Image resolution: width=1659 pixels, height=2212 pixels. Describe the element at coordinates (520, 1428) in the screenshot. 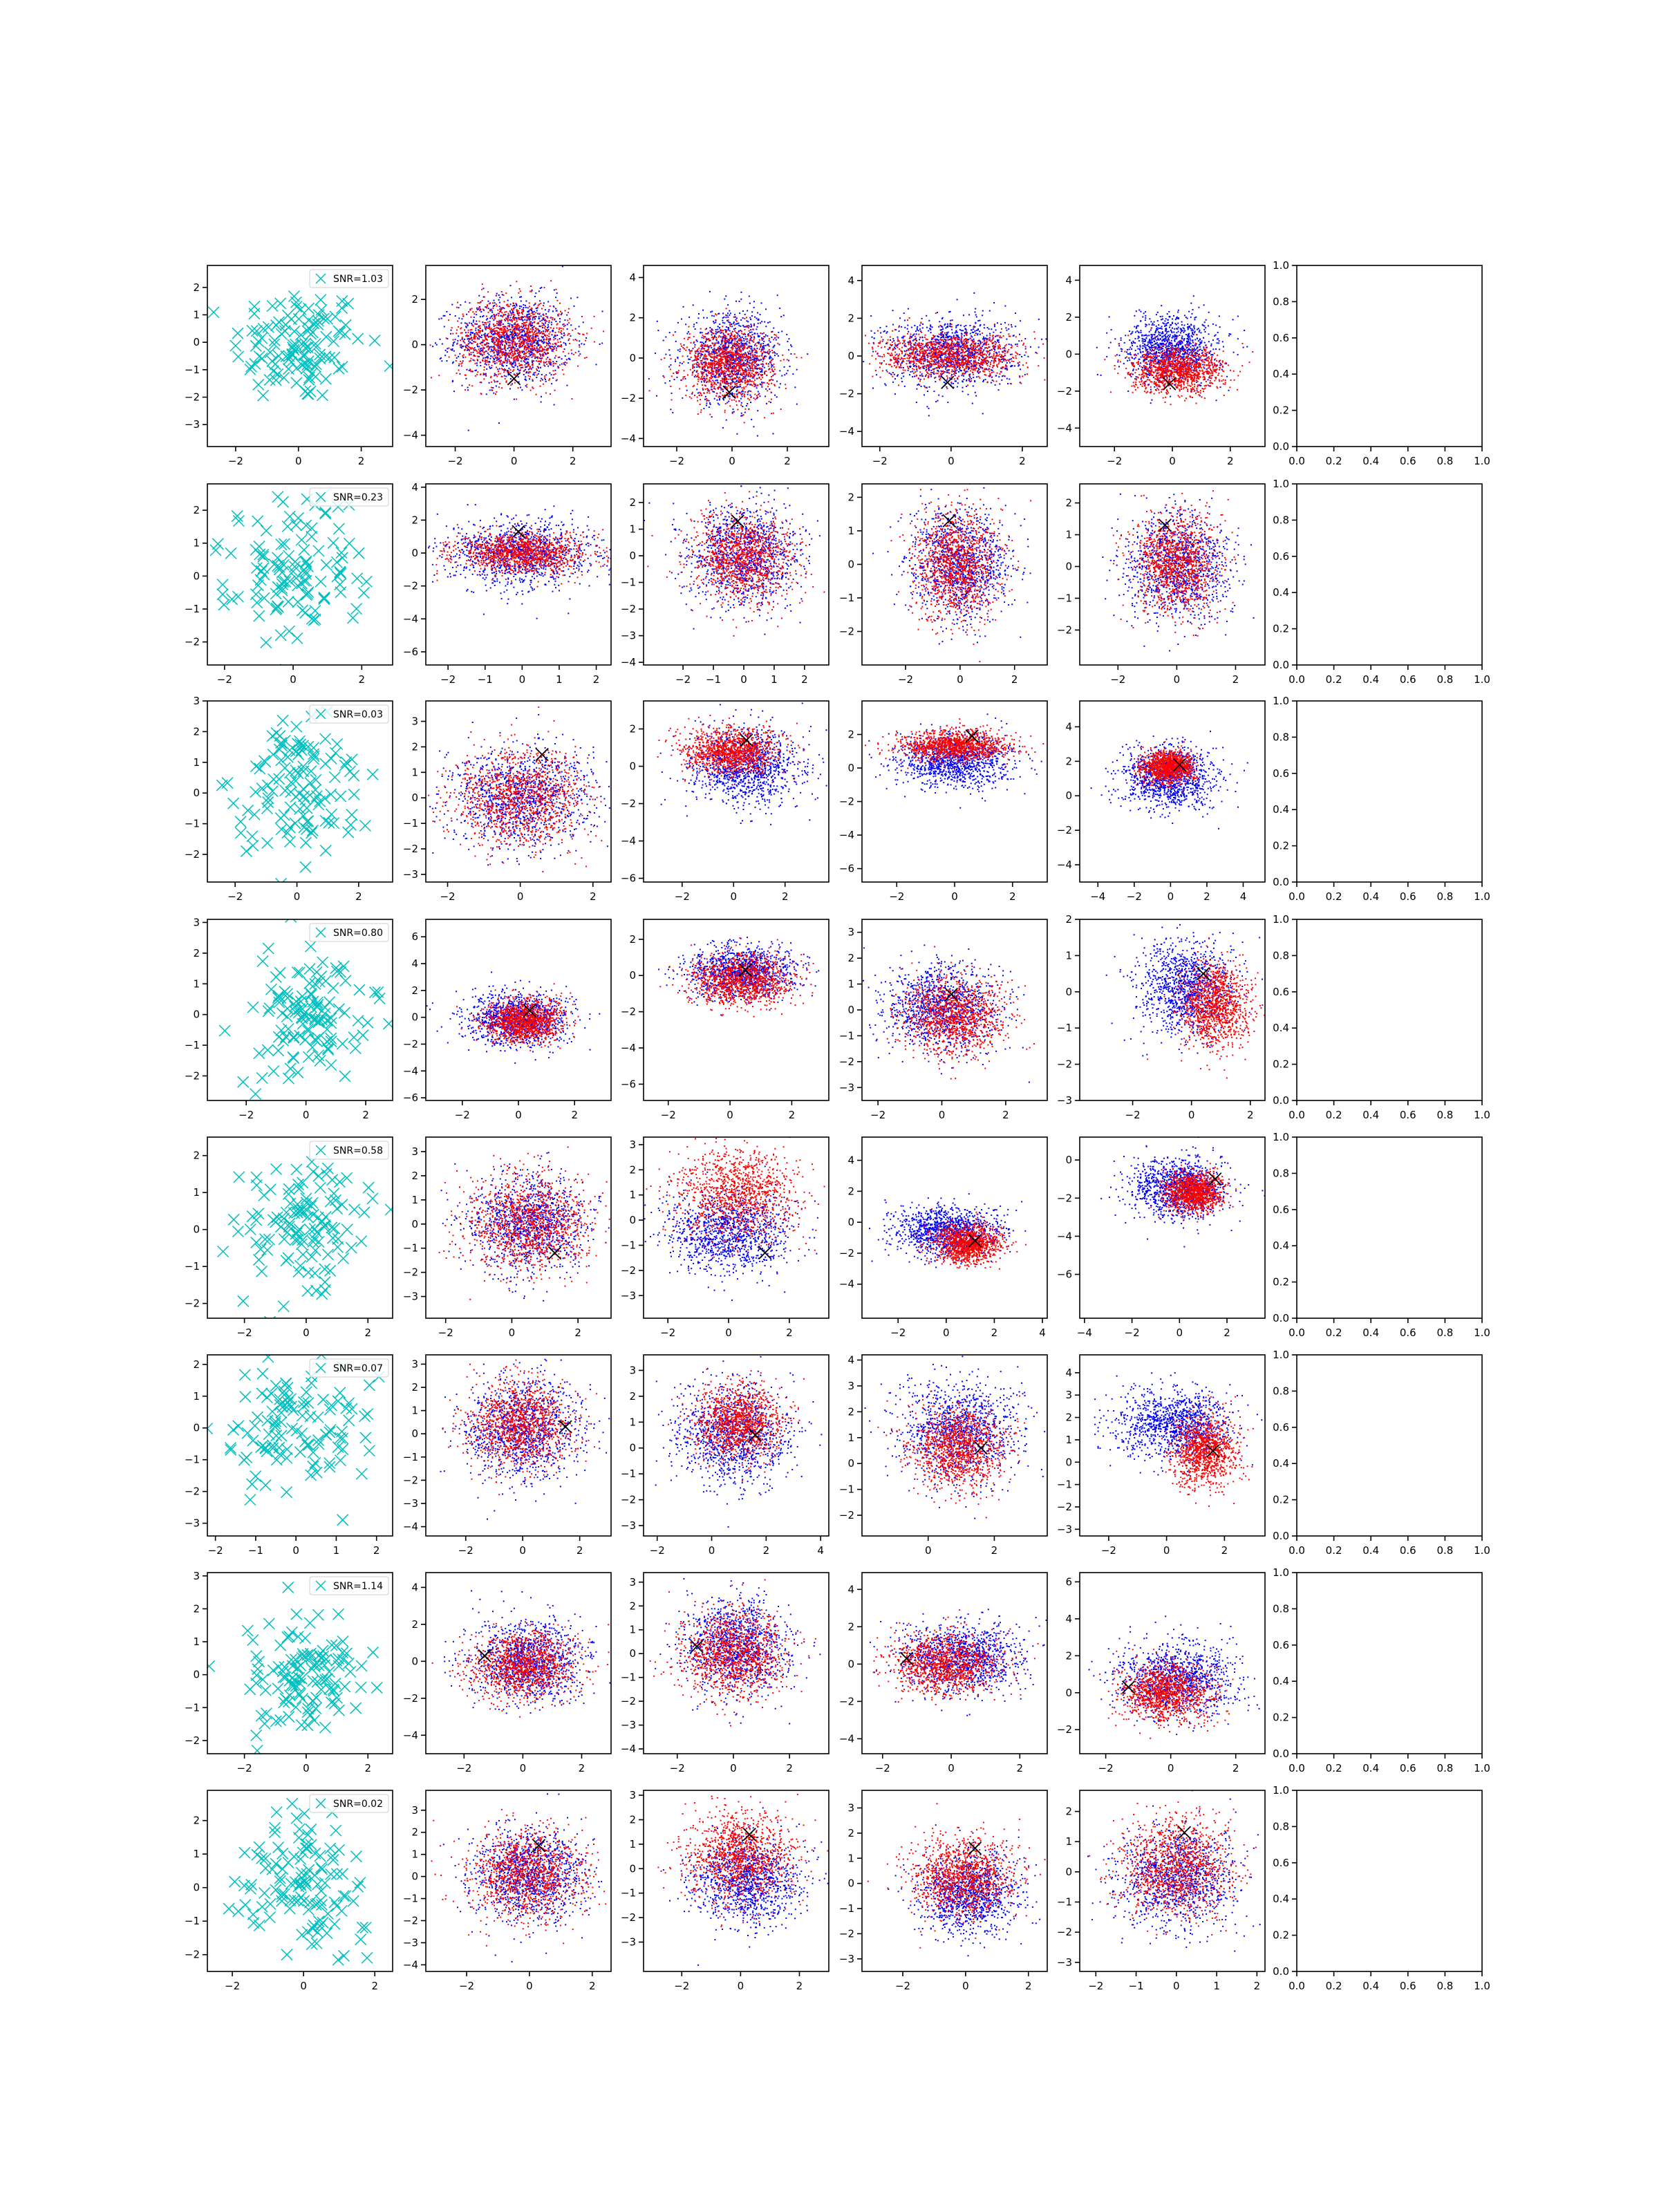

I see `red-point-cloud` at that location.